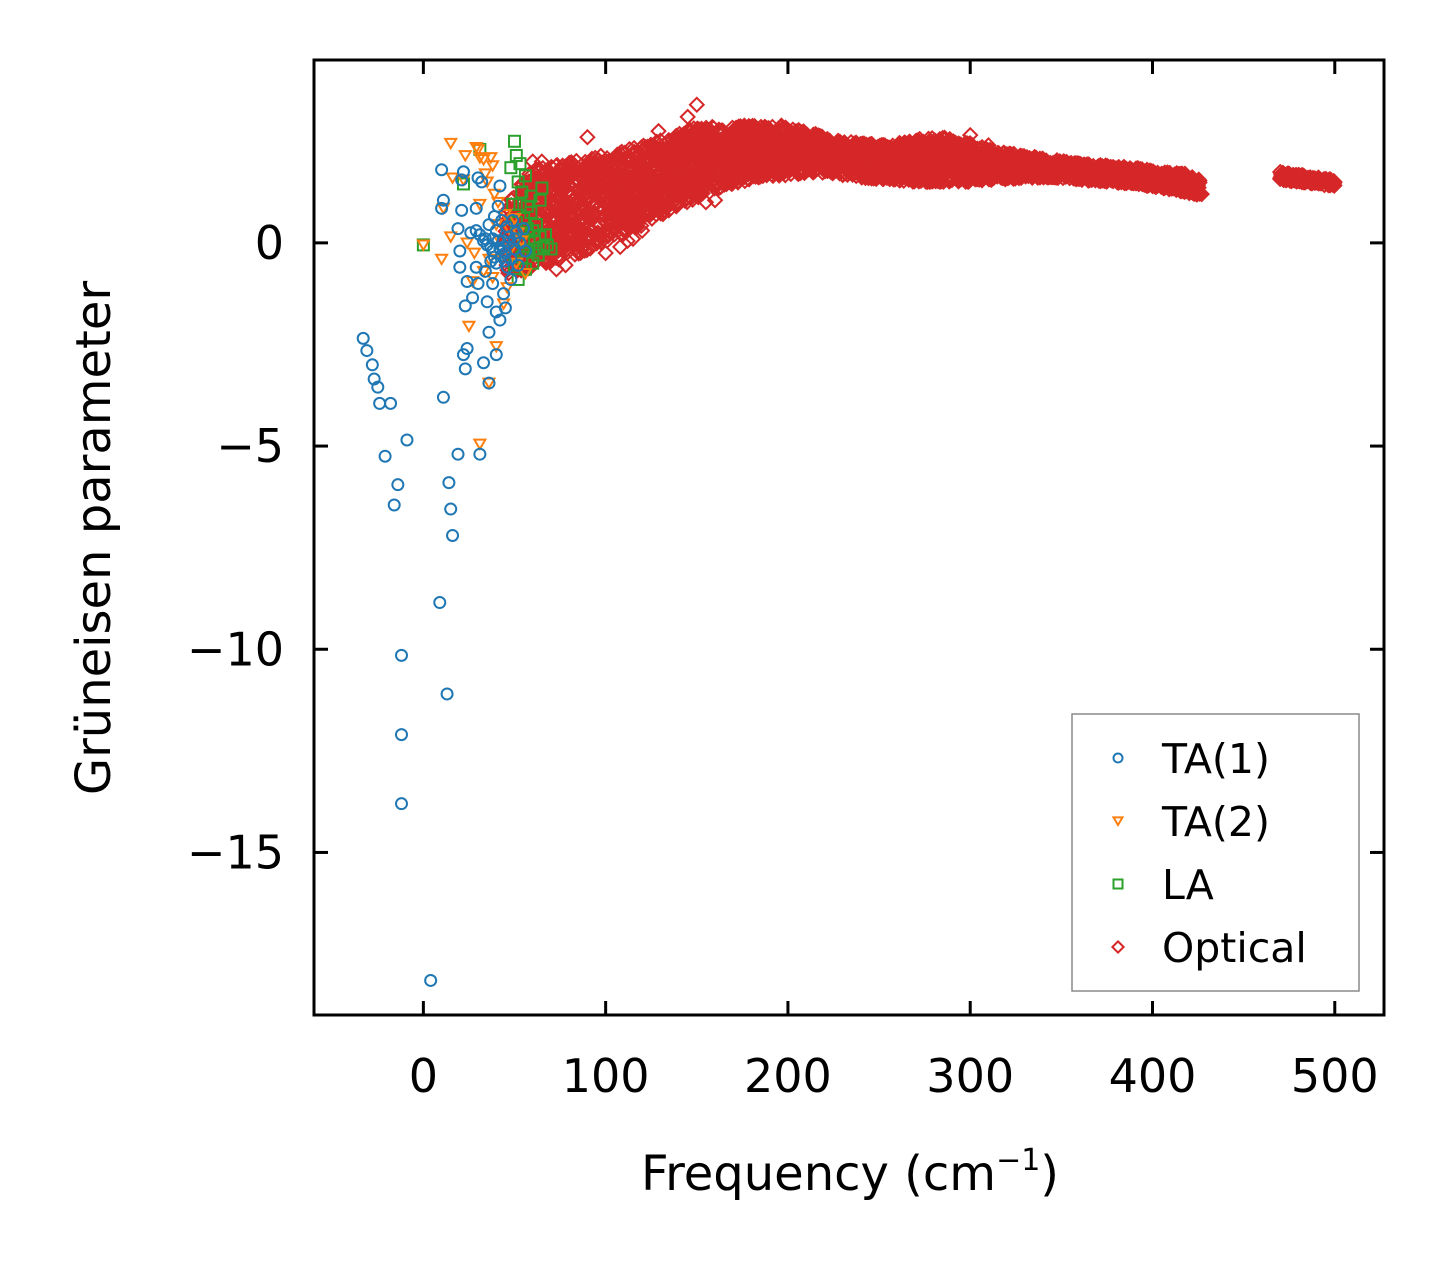 Image resolution: width=1451 pixels, height=1264 pixels. Describe the element at coordinates (1215, 822) in the screenshot. I see `legend-label-ta2: TA(2)` at that location.